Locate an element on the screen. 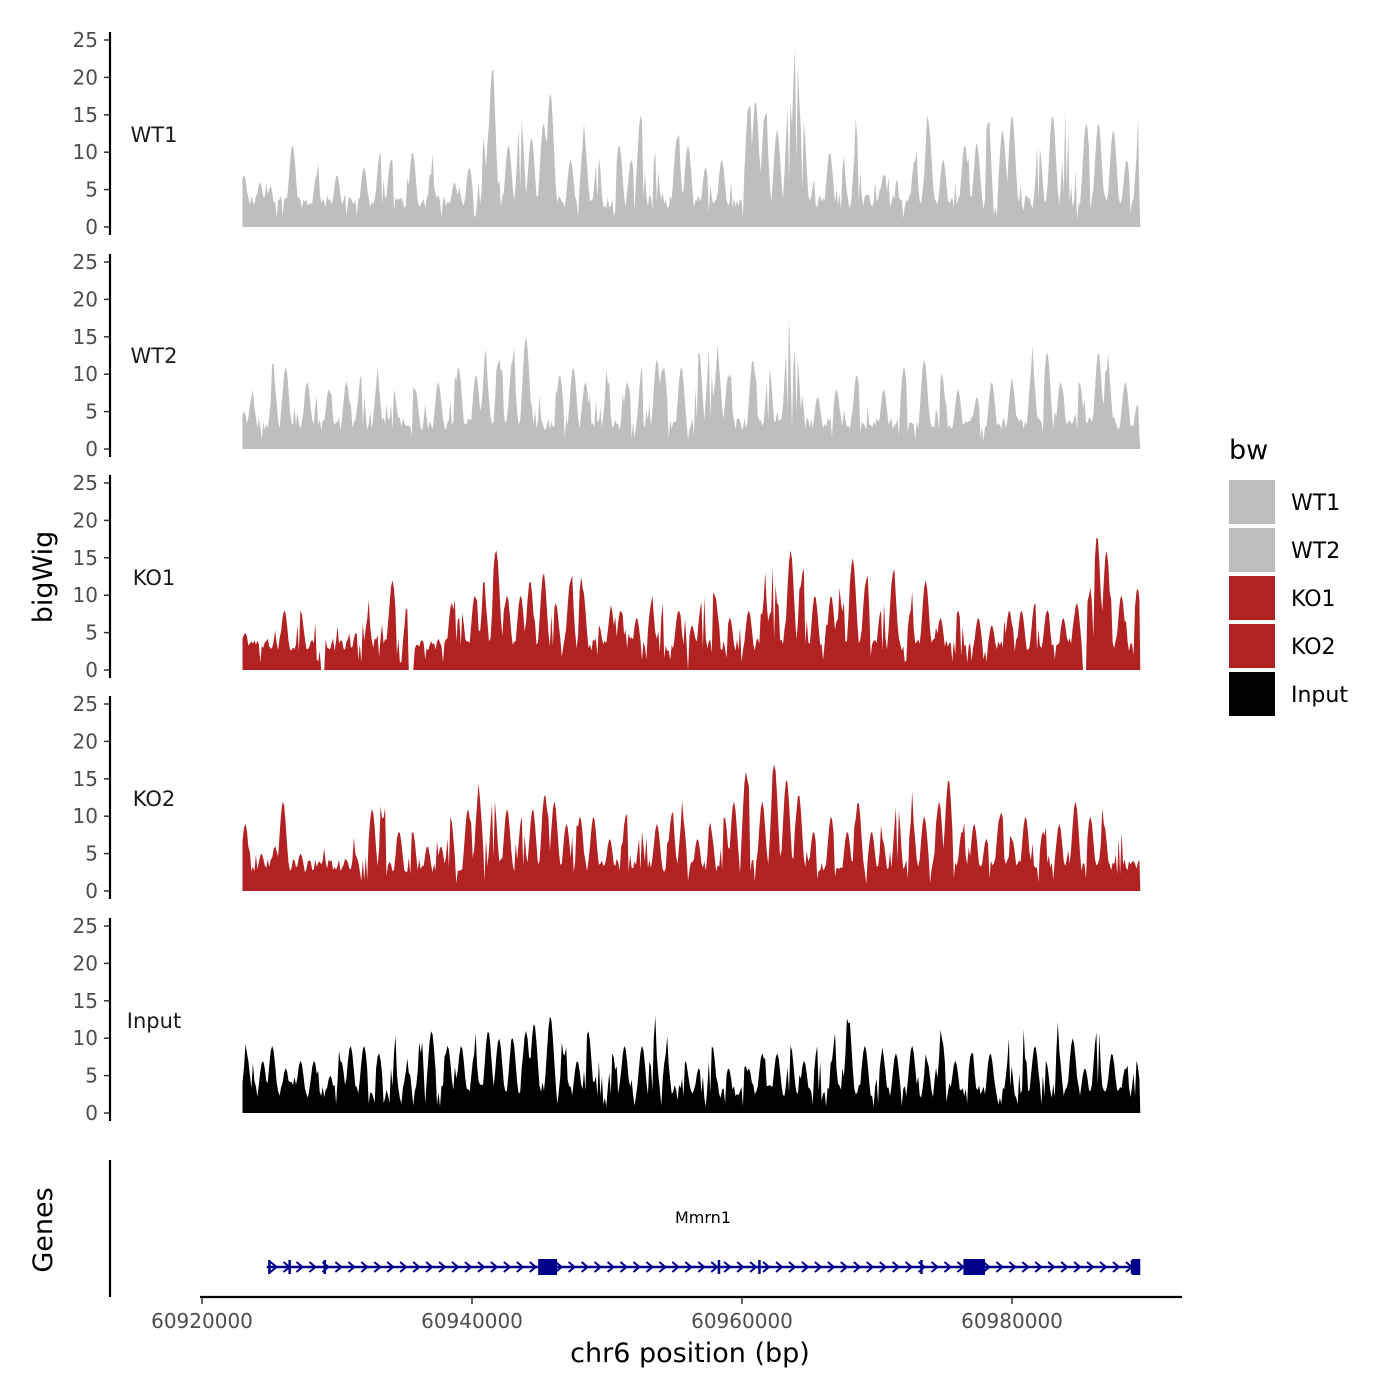 Image resolution: width=1400 pixels, height=1400 pixels. y-tick-label-wt1-15: 15 is located at coordinates (85, 115).